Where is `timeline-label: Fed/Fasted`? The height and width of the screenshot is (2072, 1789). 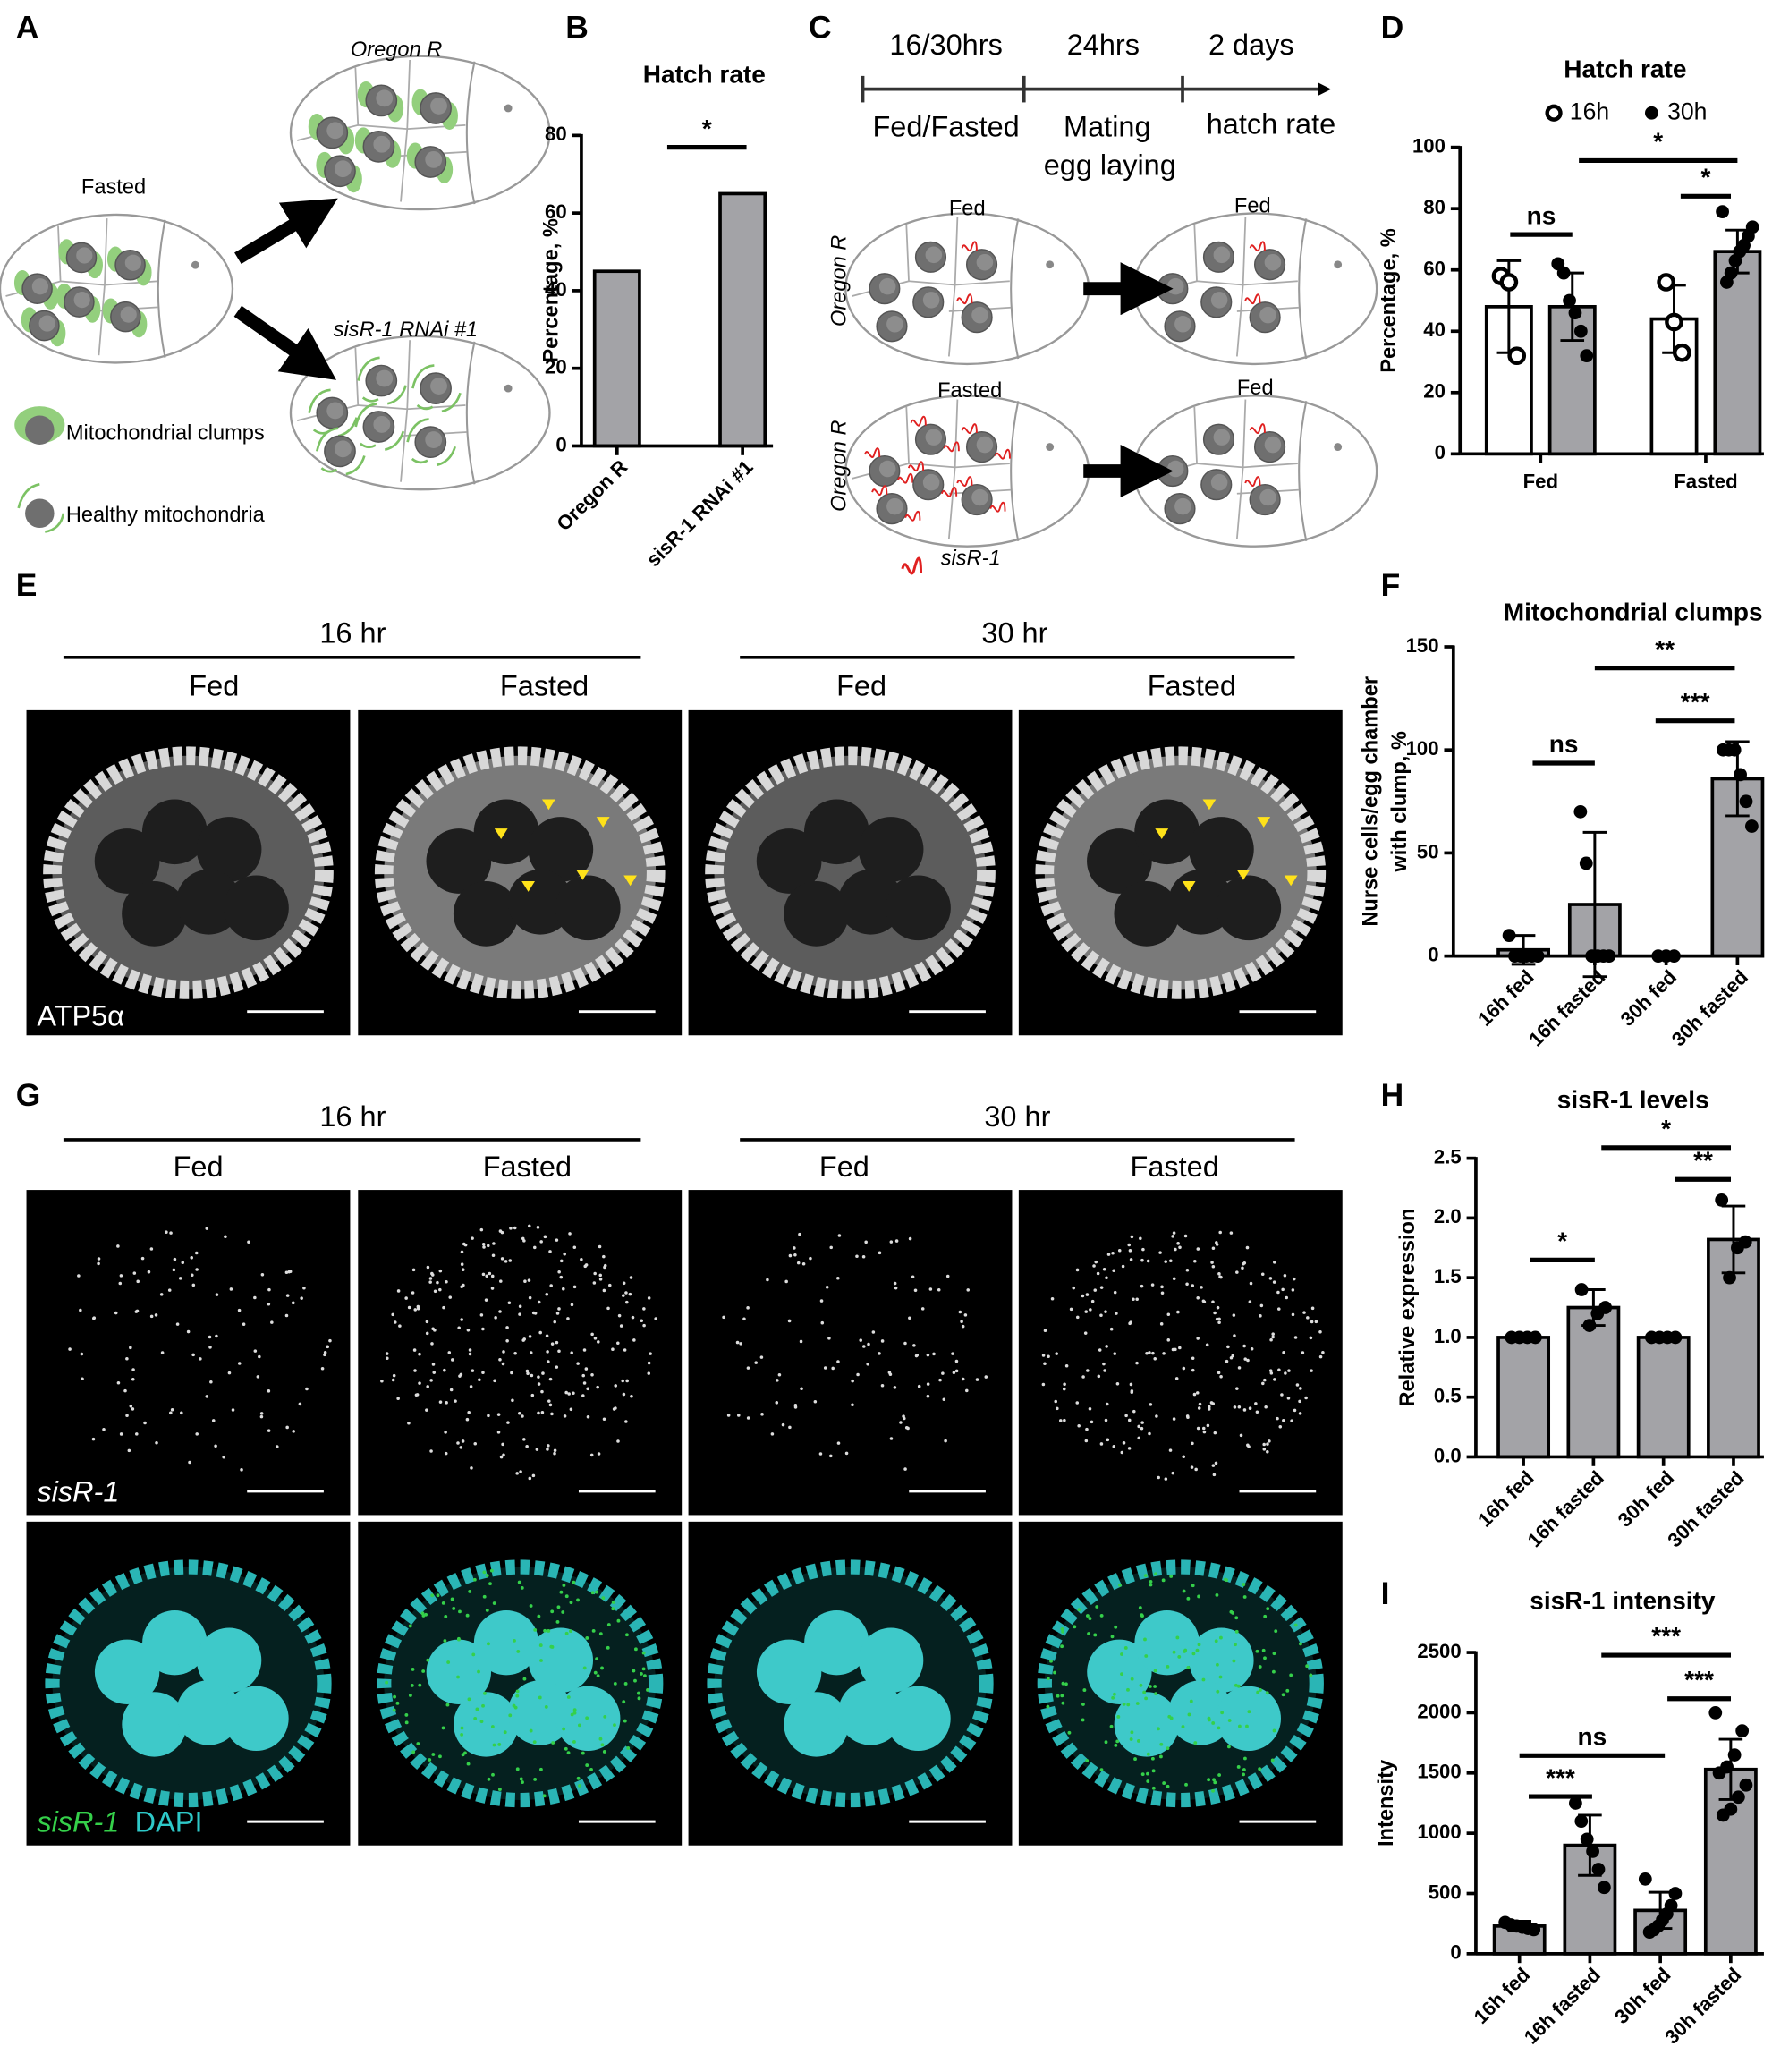 timeline-label: Fed/Fasted is located at coordinates (946, 127).